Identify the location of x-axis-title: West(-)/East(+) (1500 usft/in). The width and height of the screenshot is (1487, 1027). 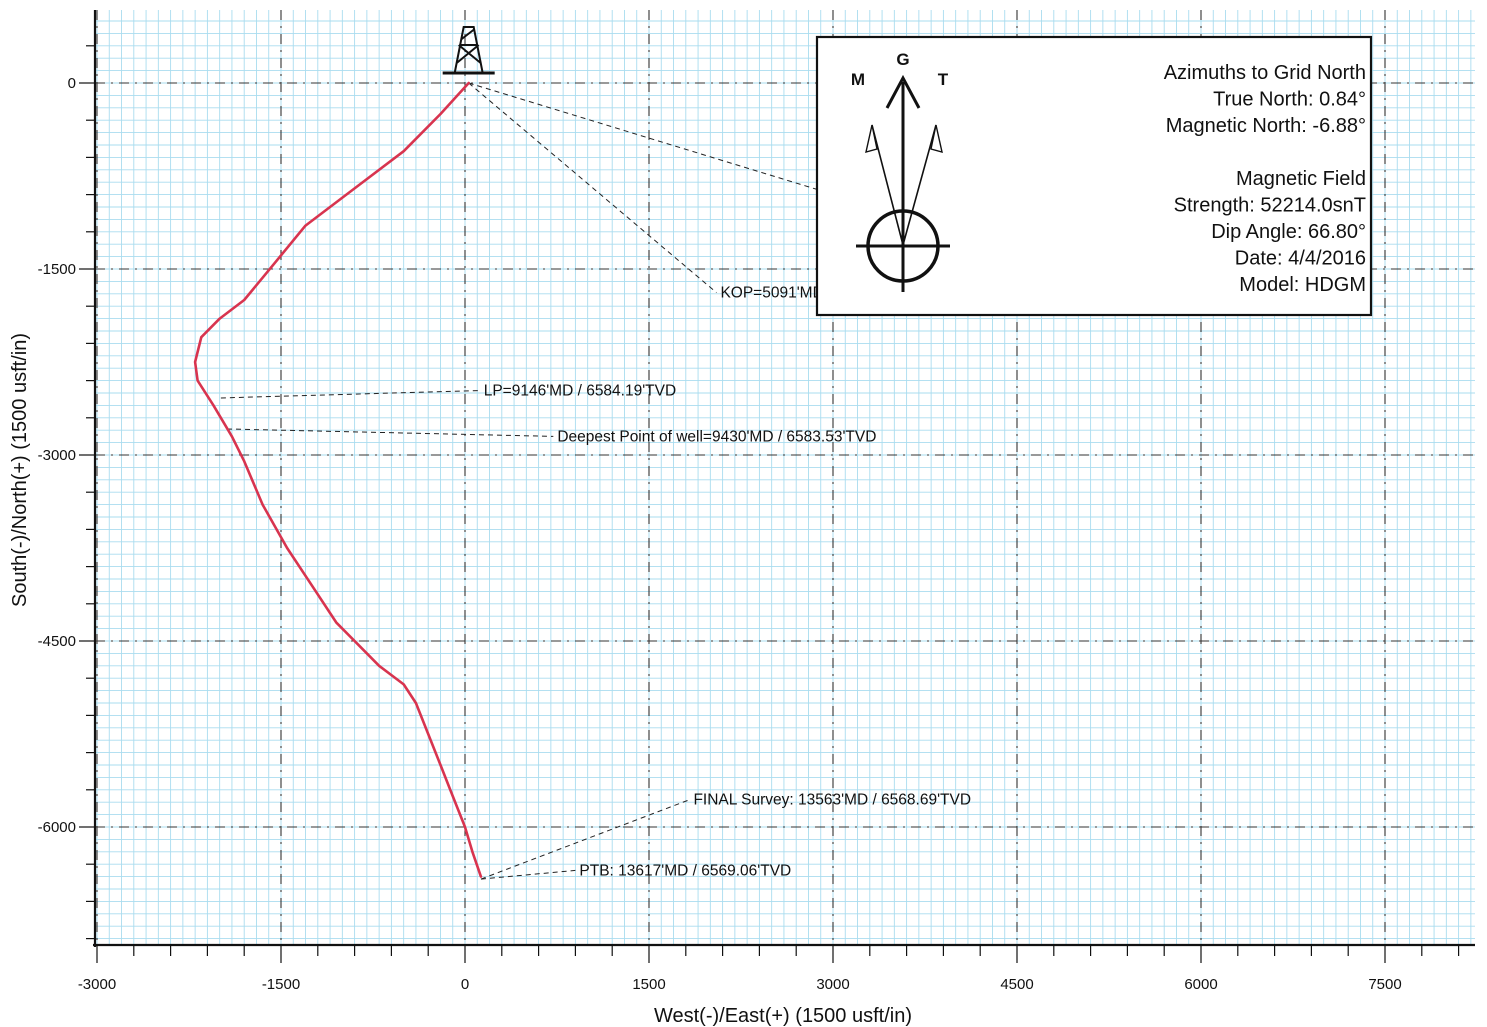
(783, 1016).